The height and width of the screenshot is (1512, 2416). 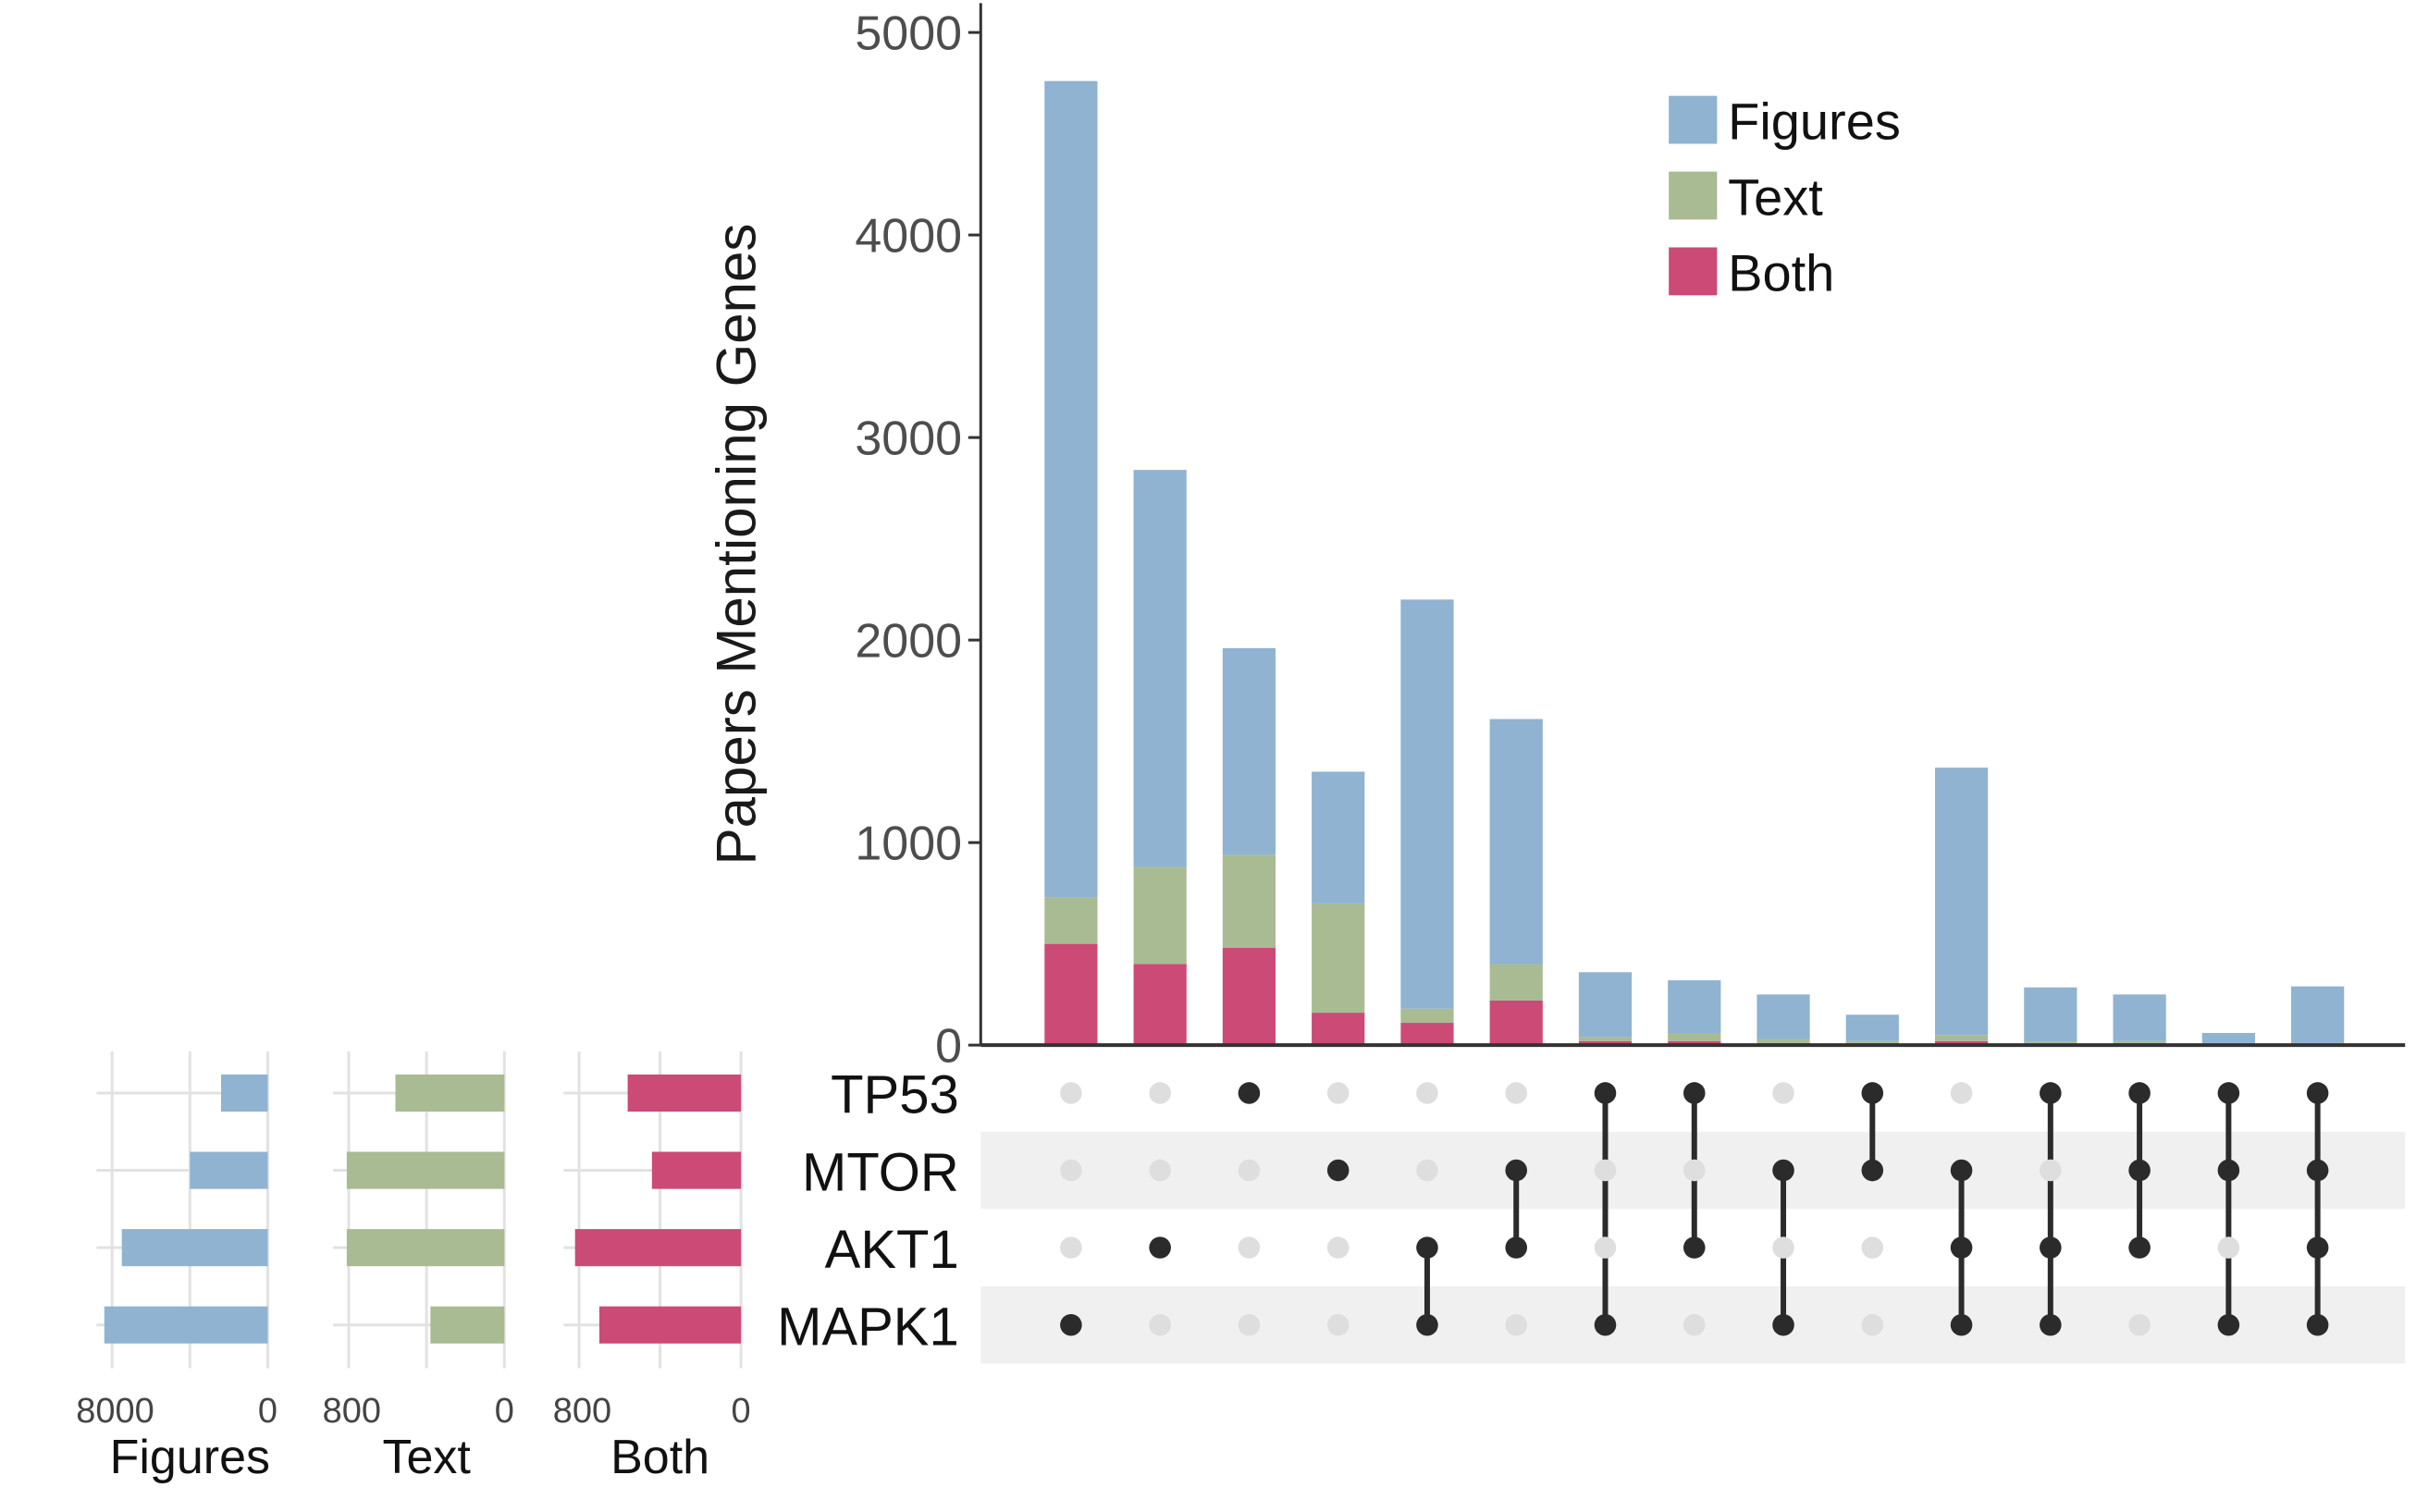 What do you see at coordinates (426, 1457) in the screenshot?
I see `panel-title-text: Text` at bounding box center [426, 1457].